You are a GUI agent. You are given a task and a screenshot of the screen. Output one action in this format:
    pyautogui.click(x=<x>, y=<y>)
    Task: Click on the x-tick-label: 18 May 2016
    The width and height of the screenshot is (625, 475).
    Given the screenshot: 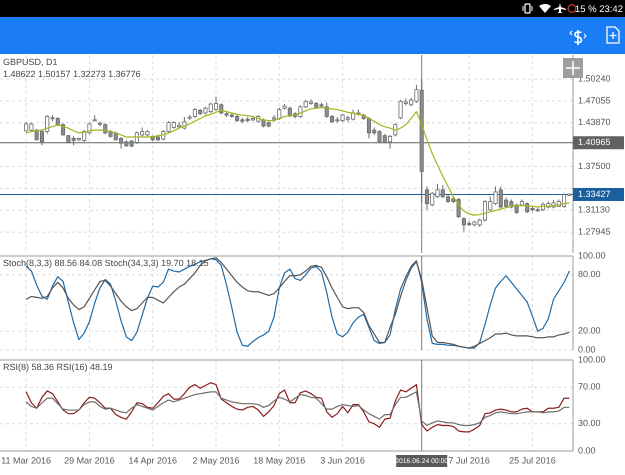 What is the action you would take?
    pyautogui.click(x=279, y=460)
    